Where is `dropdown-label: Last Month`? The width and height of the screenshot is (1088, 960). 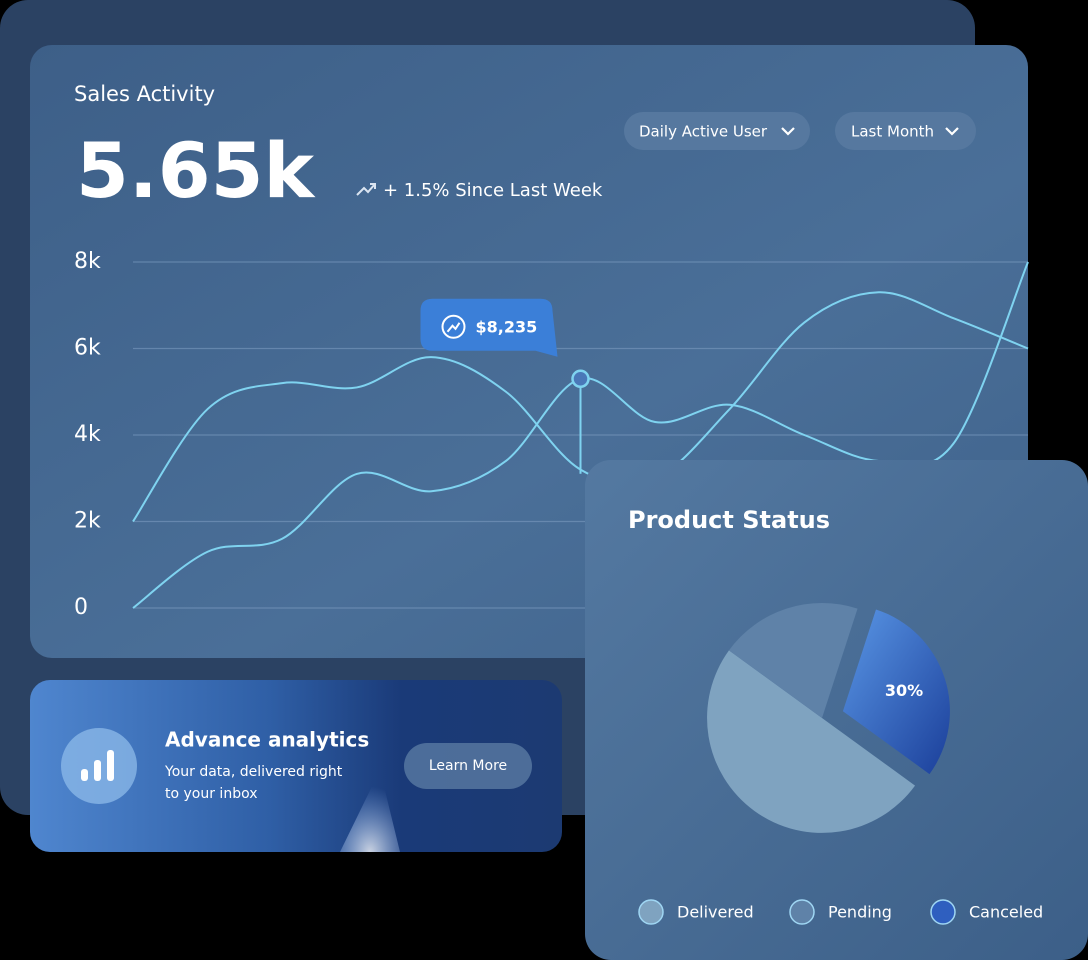 dropdown-label: Last Month is located at coordinates (892, 132).